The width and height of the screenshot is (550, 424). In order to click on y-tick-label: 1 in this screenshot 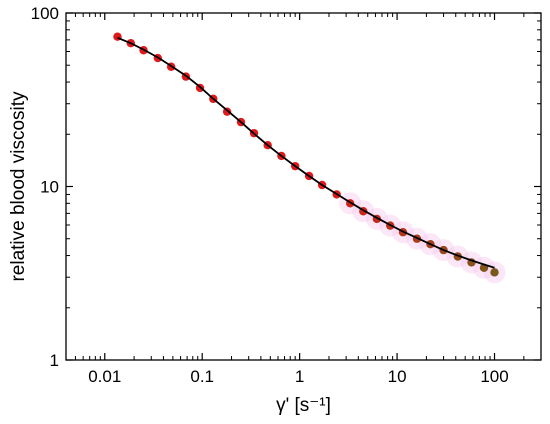, I will do `click(54, 360)`.